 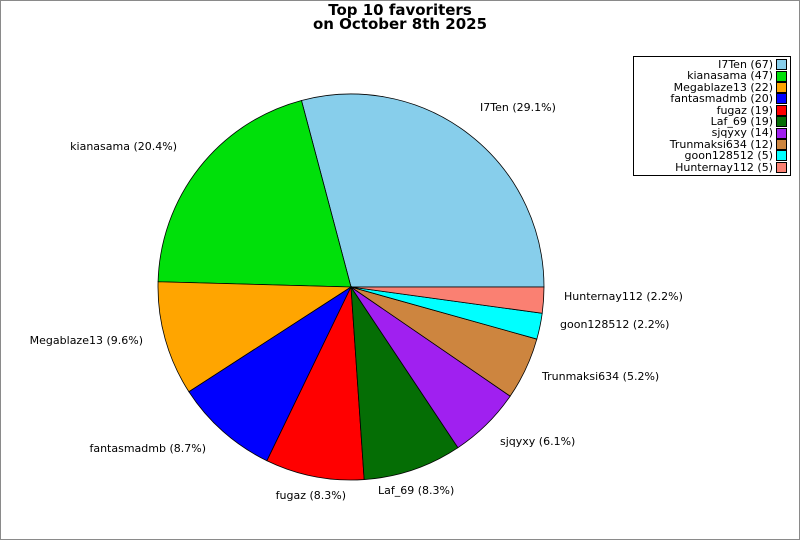 I want to click on legend-item-sjqyxy: sjqyxy (14), so click(x=712, y=133).